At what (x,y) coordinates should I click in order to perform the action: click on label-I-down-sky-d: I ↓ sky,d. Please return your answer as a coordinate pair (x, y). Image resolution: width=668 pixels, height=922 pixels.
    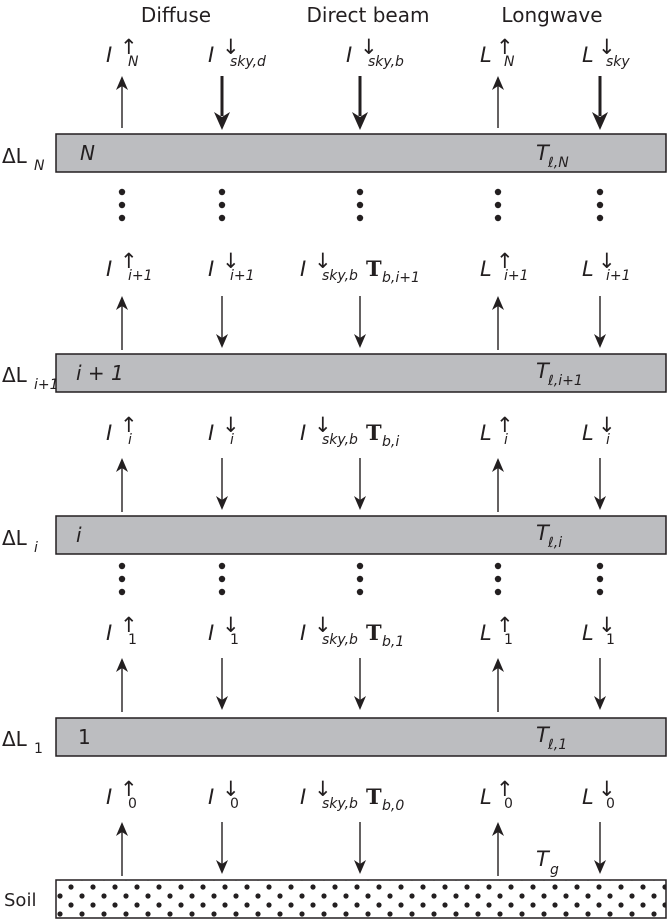
    Looking at the image, I should click on (237, 52).